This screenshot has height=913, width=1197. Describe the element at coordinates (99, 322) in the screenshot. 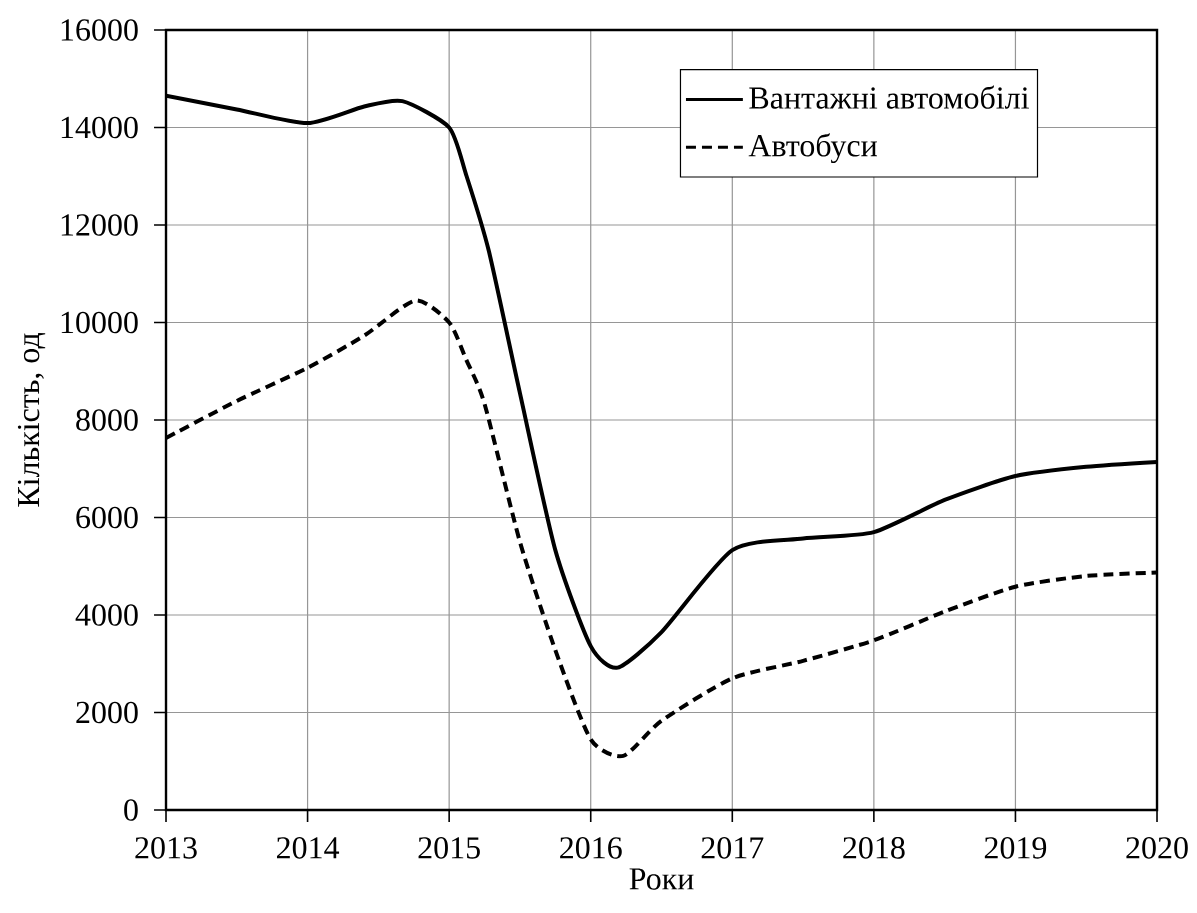

I see `y-tick-label: 10000` at that location.